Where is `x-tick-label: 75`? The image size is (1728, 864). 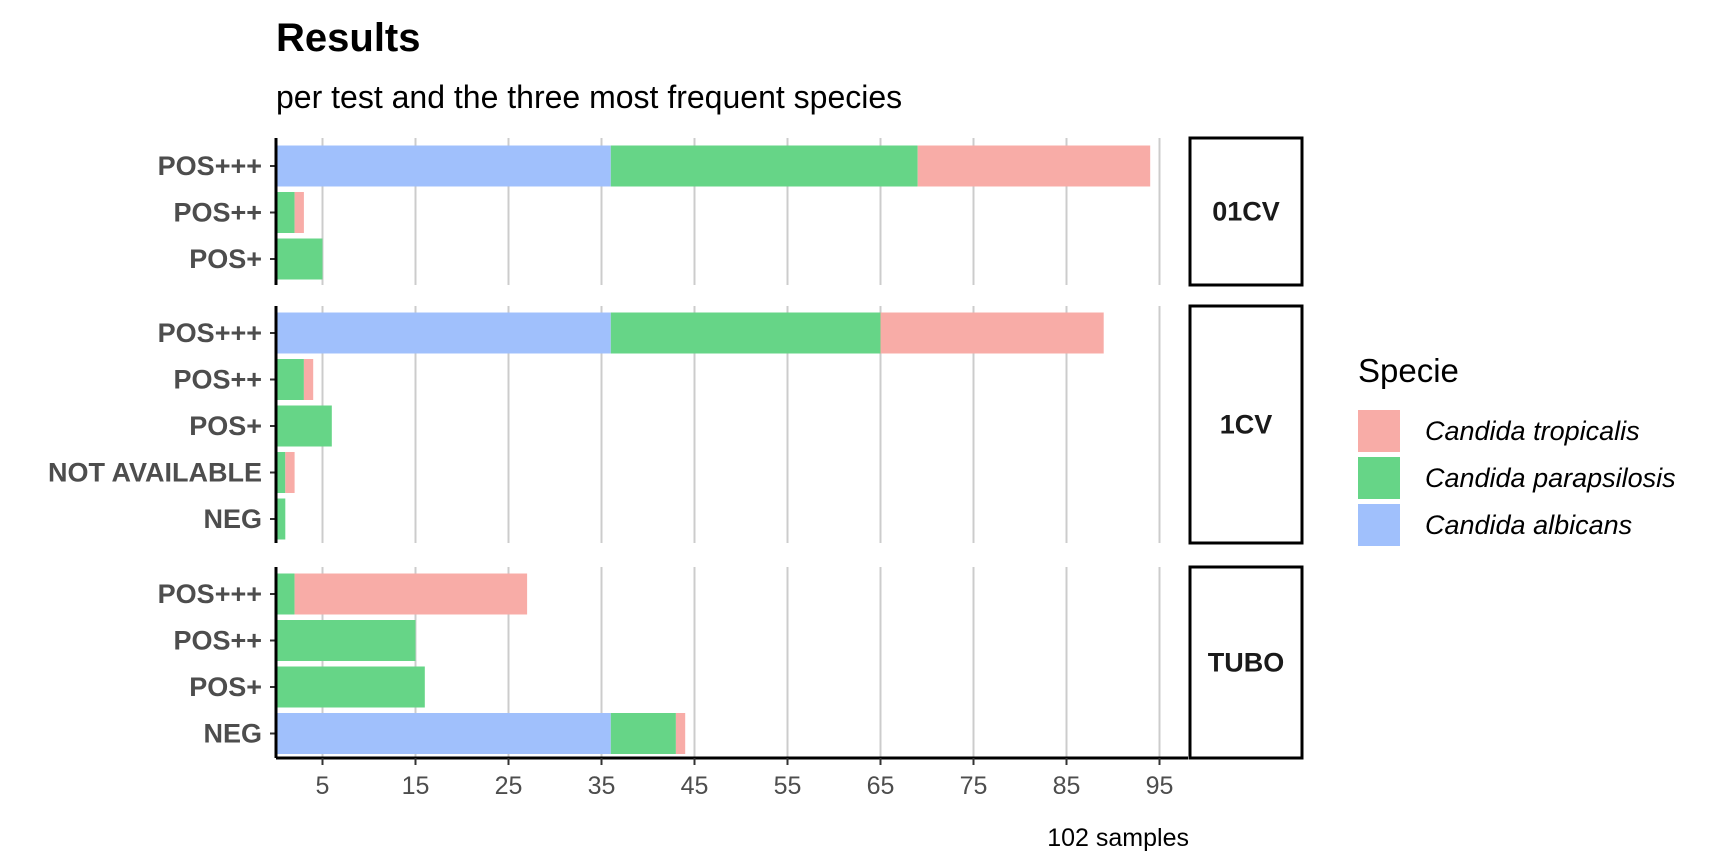
x-tick-label: 75 is located at coordinates (974, 786).